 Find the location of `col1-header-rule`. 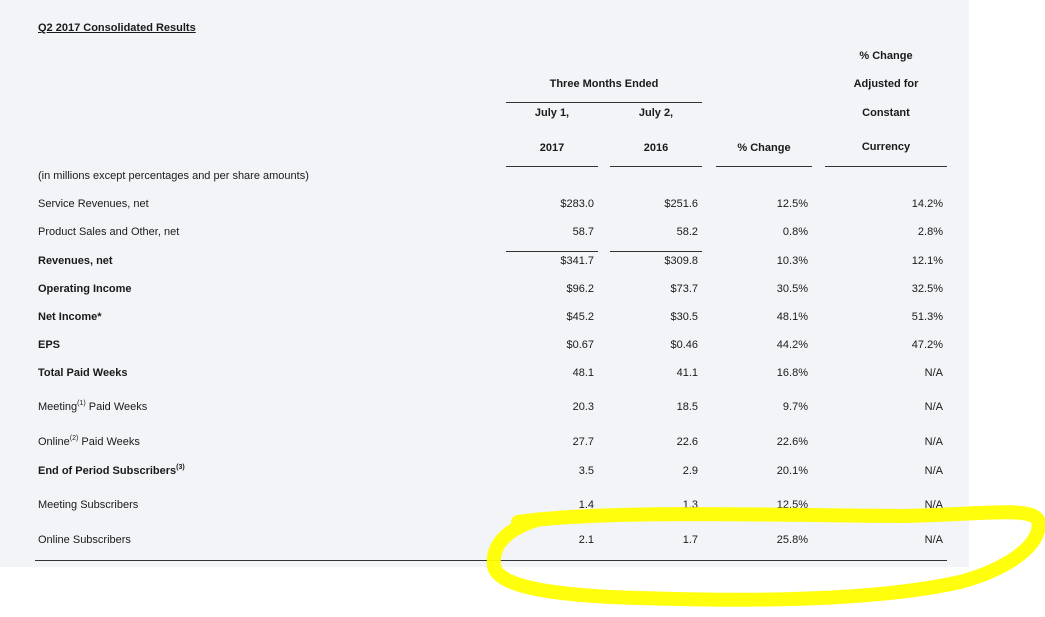

col1-header-rule is located at coordinates (552, 166).